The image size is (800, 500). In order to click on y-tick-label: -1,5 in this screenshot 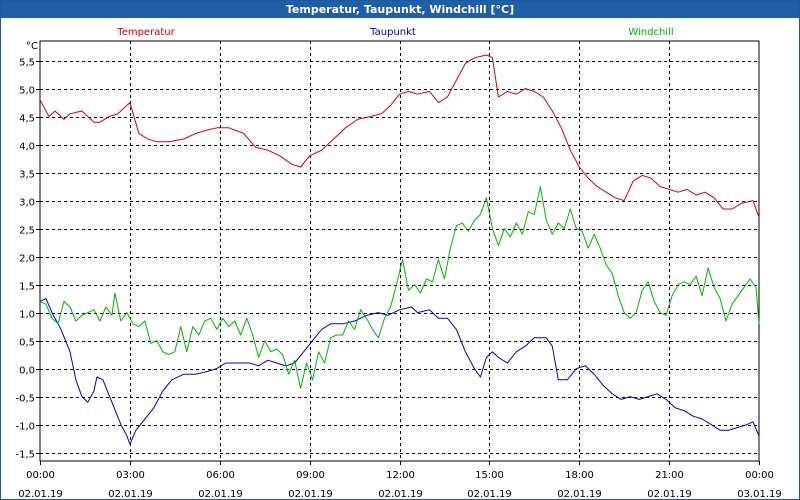, I will do `click(25, 455)`.